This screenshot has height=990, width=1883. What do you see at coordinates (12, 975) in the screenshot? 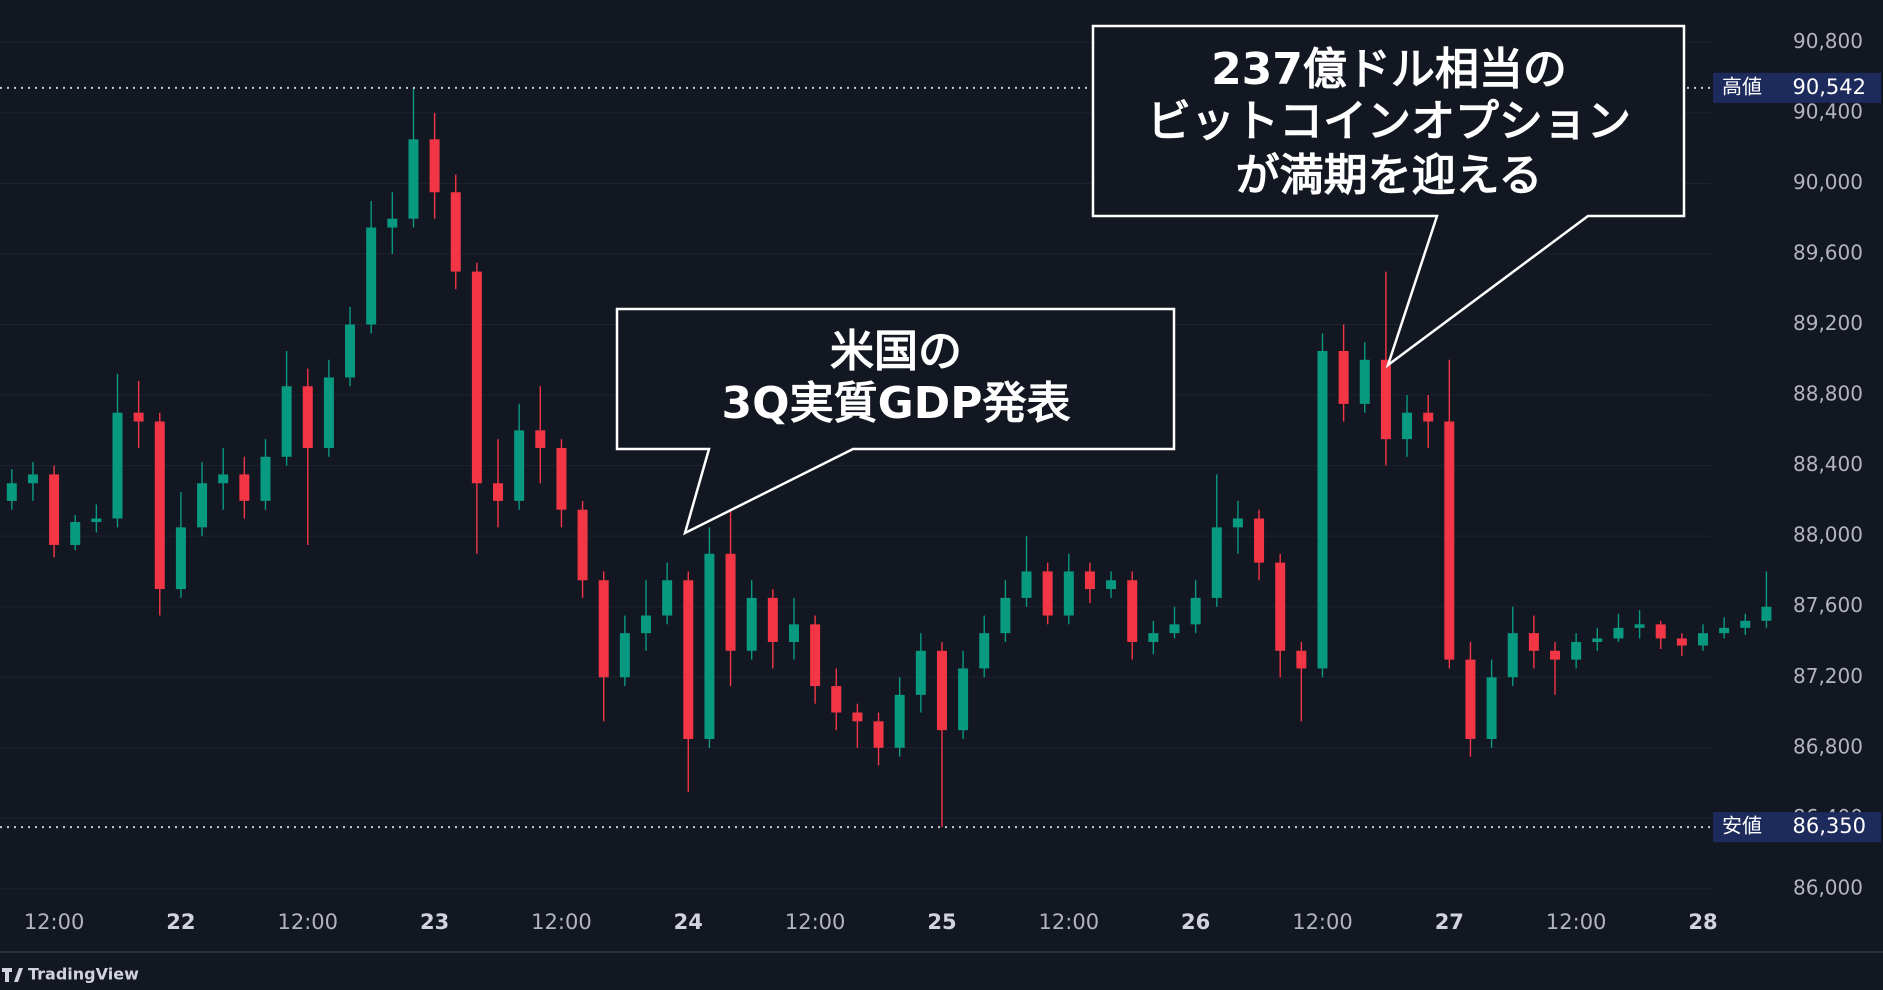
I see `watermark-logo` at bounding box center [12, 975].